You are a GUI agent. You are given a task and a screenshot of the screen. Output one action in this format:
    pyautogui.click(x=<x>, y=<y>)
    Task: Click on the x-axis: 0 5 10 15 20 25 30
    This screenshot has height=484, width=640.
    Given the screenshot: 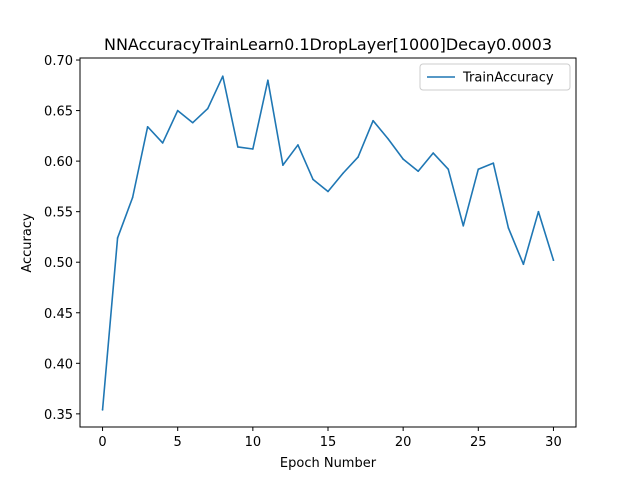 What is the action you would take?
    pyautogui.click(x=330, y=438)
    